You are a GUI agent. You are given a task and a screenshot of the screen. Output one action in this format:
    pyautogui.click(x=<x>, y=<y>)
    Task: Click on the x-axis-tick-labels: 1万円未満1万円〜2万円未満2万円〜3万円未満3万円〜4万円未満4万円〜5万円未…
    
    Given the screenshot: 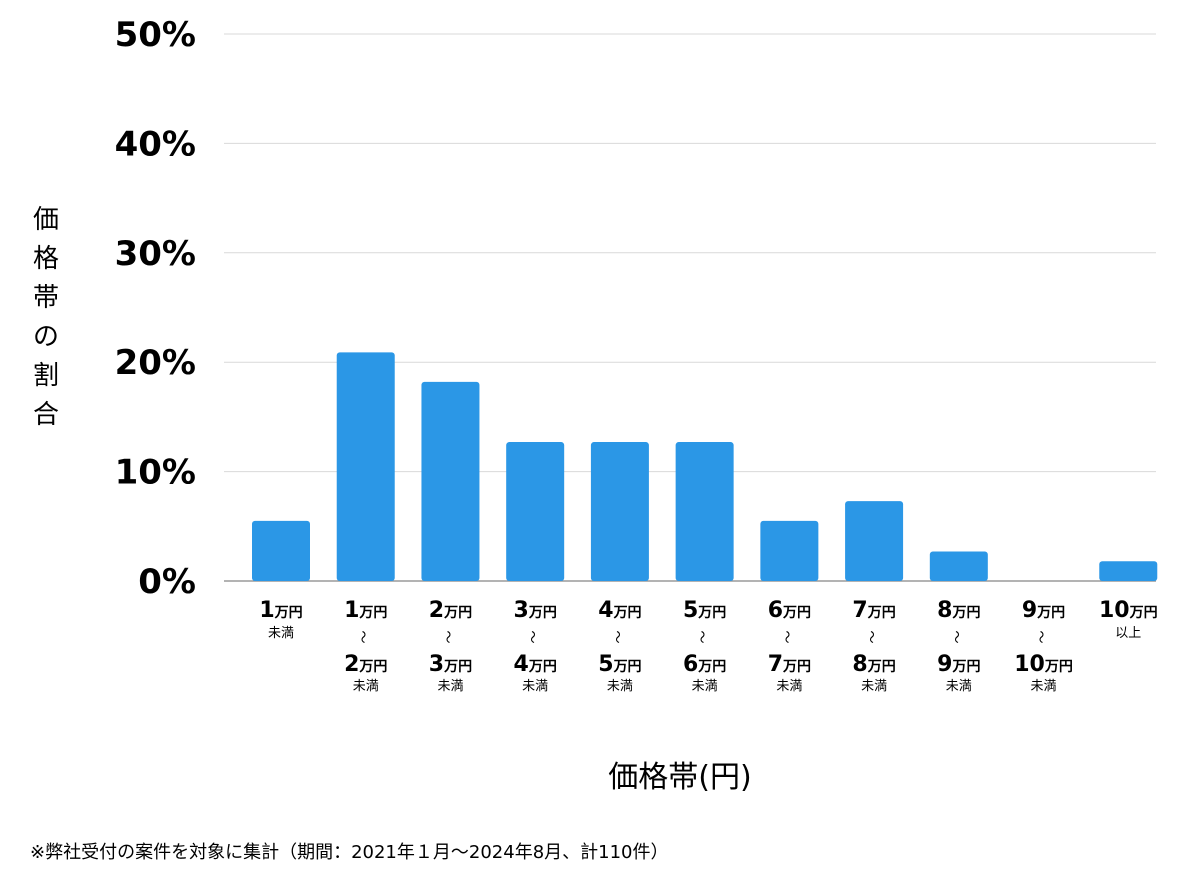 What is the action you would take?
    pyautogui.click(x=708, y=646)
    